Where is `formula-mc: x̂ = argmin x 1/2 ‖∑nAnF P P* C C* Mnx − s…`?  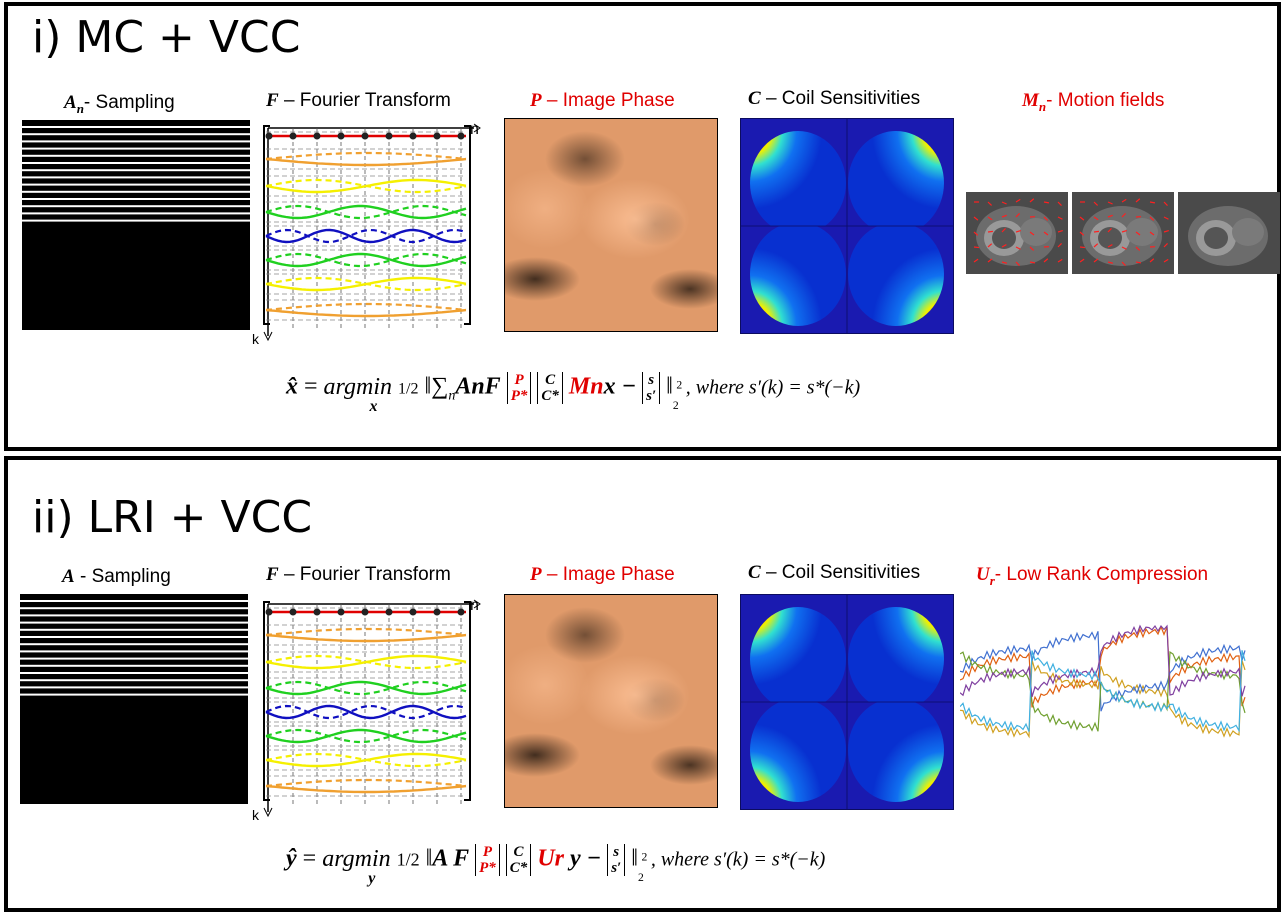
formula-mc: x̂ = argmin x 1/2 ‖∑nAnF P P* C C* Mnx − s… is located at coordinates (573, 393).